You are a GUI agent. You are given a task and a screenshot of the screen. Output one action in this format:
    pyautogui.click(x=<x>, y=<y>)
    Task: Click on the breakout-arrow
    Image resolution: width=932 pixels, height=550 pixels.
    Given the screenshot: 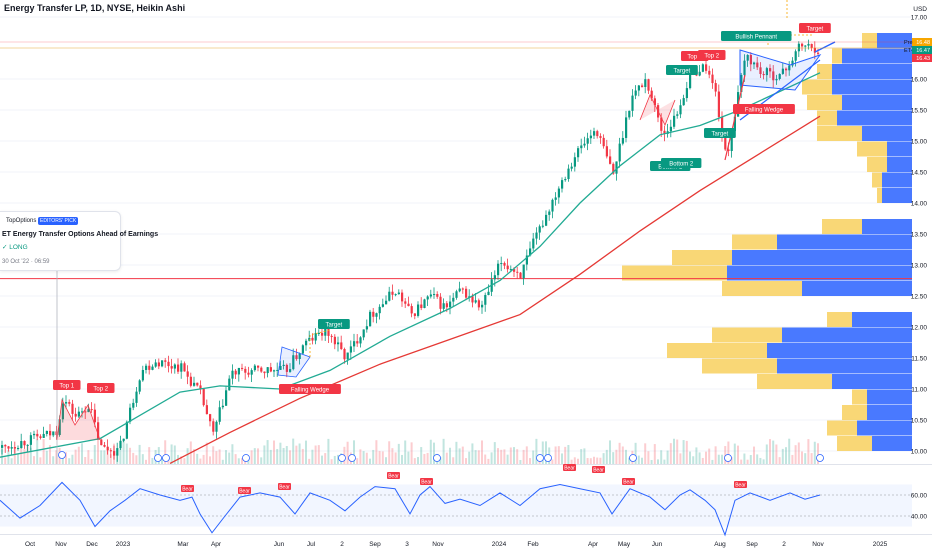 What is the action you would take?
    pyautogui.click(x=825, y=47)
    